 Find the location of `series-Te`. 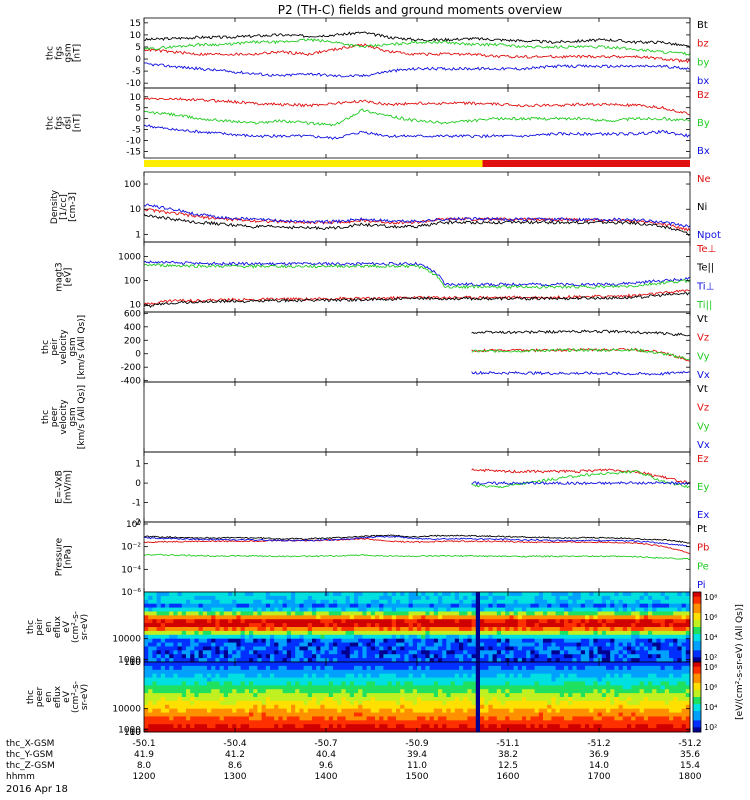

series-Te is located at coordinates (416, 300).